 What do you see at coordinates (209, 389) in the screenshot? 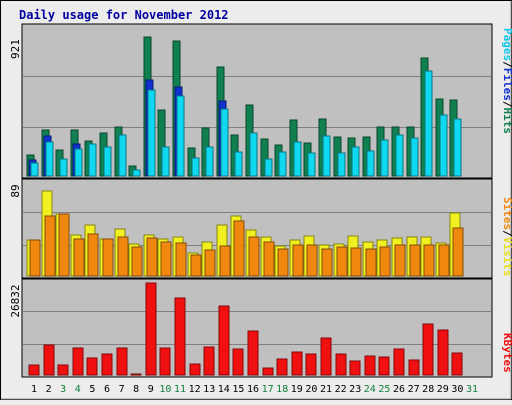
I see `x-tick-day-13: 13` at bounding box center [209, 389].